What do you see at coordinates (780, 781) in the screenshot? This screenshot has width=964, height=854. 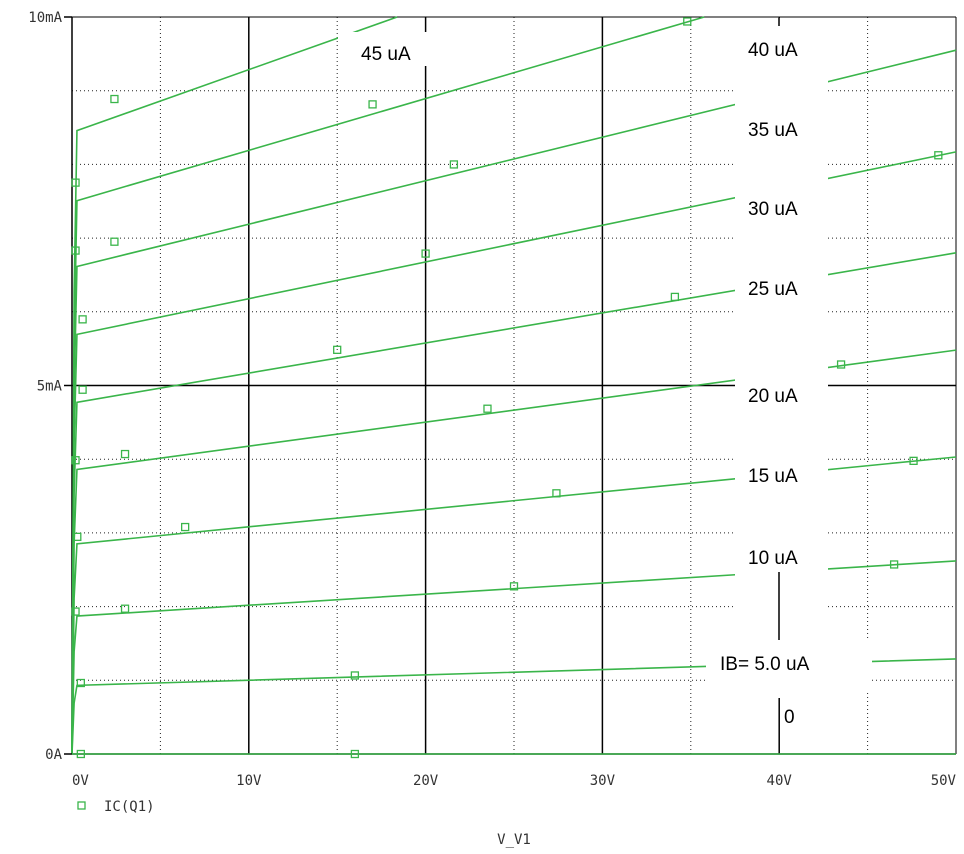 I see `x-tick-label: 40V` at bounding box center [780, 781].